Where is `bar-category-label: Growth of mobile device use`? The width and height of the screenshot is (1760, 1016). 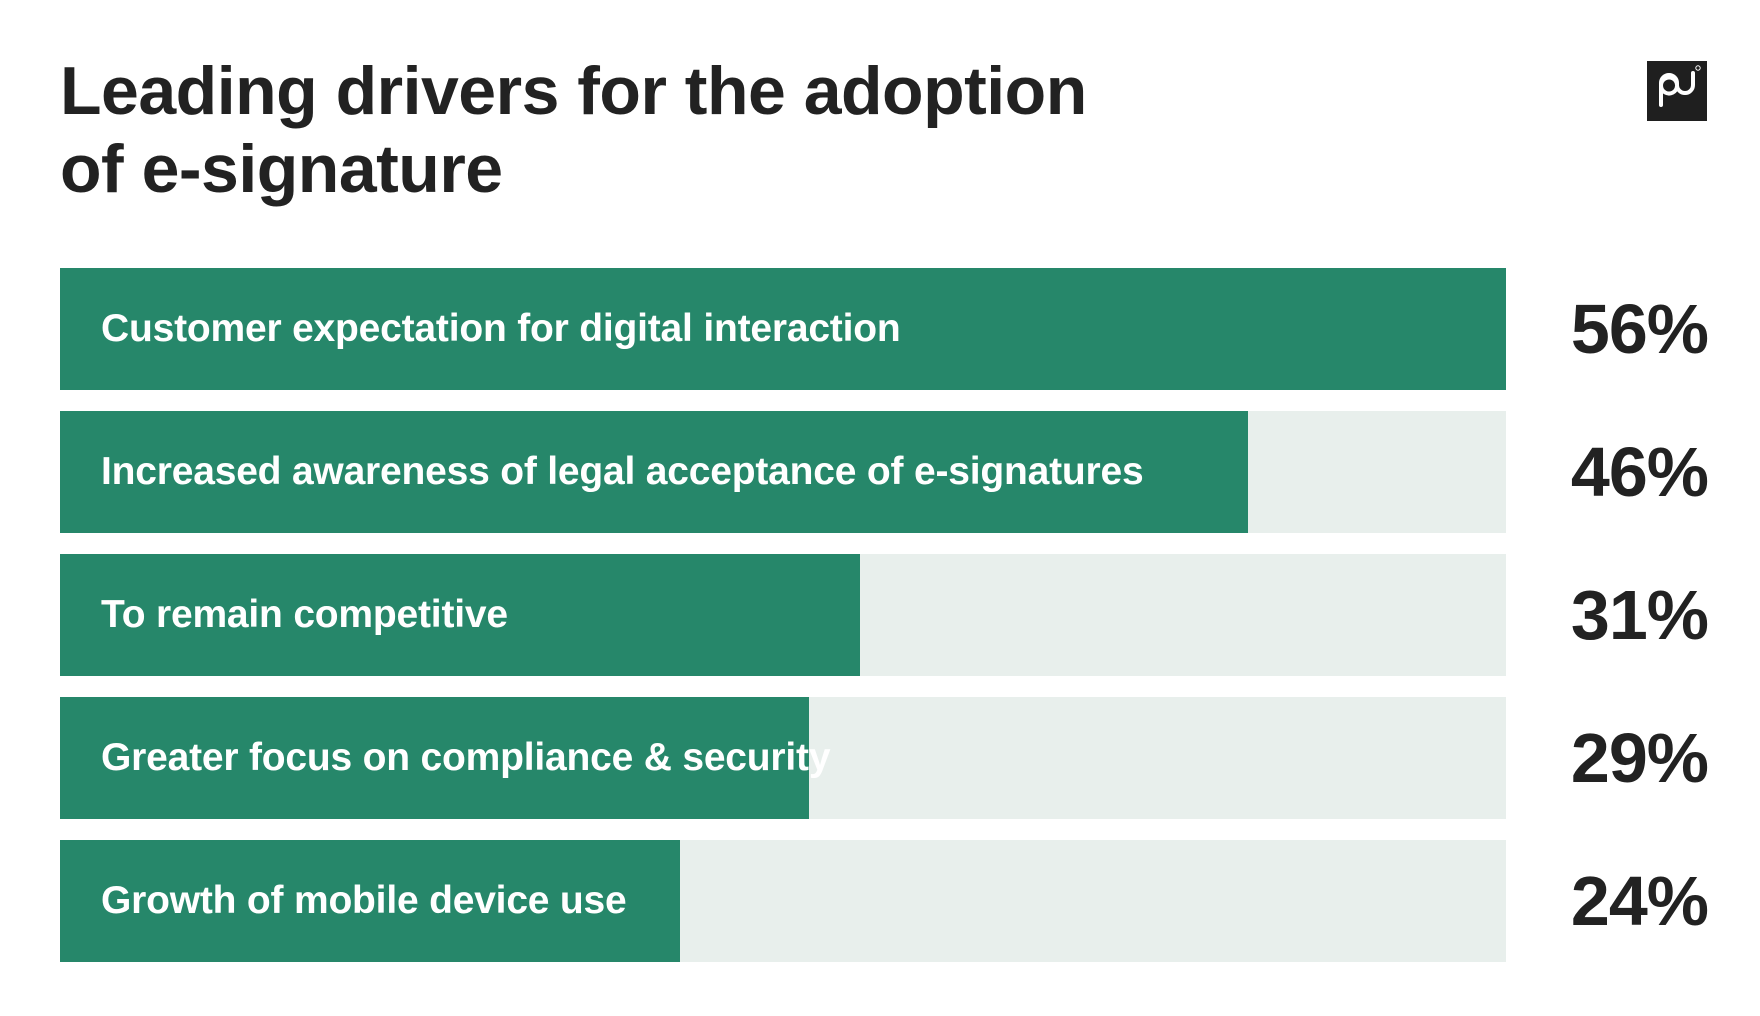 bar-category-label: Growth of mobile device use is located at coordinates (364, 900).